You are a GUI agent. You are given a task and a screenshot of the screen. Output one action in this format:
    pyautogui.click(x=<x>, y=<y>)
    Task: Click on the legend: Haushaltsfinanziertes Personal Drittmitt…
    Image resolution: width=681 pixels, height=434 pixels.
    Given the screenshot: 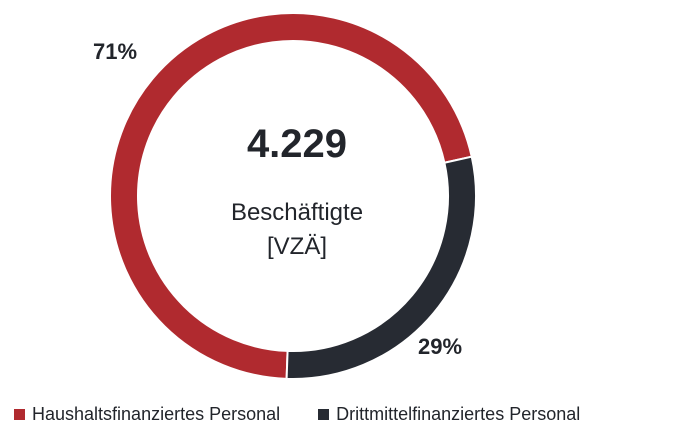 What is the action you would take?
    pyautogui.click(x=344, y=414)
    